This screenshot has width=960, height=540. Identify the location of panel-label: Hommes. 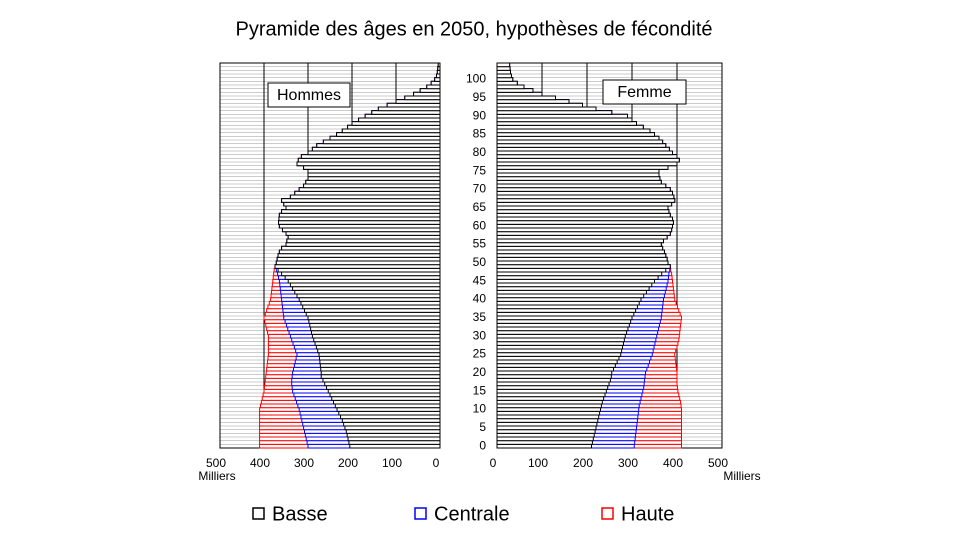
(309, 95).